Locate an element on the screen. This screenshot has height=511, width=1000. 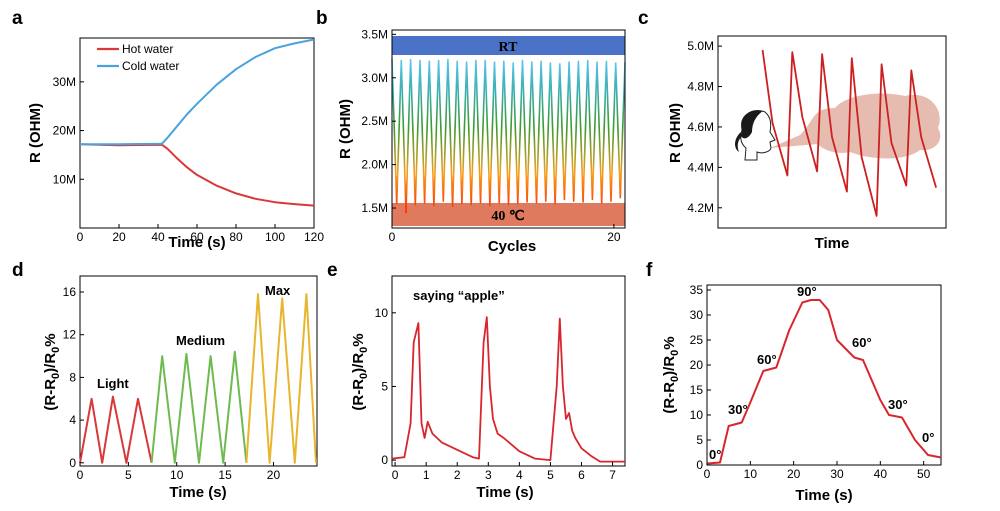
x-tick-label: 1 is located at coordinates (426, 475).